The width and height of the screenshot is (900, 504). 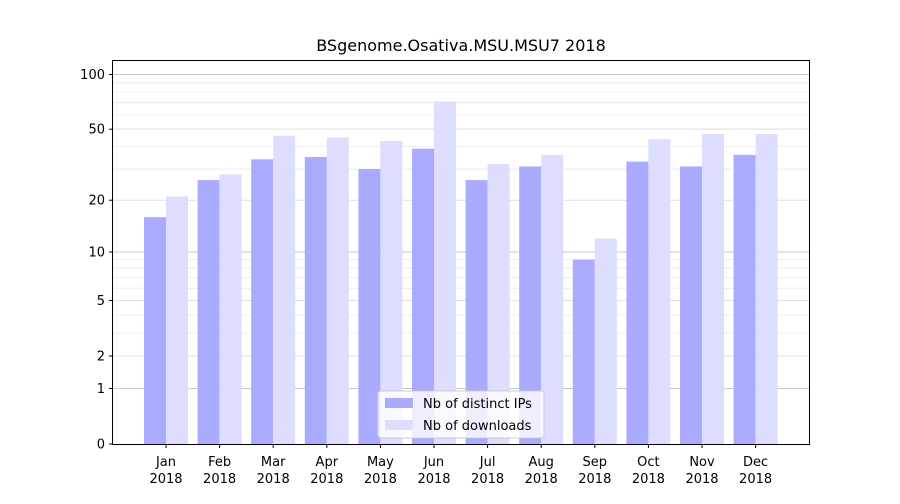 What do you see at coordinates (101, 301) in the screenshot?
I see `y-tick-label: 5` at bounding box center [101, 301].